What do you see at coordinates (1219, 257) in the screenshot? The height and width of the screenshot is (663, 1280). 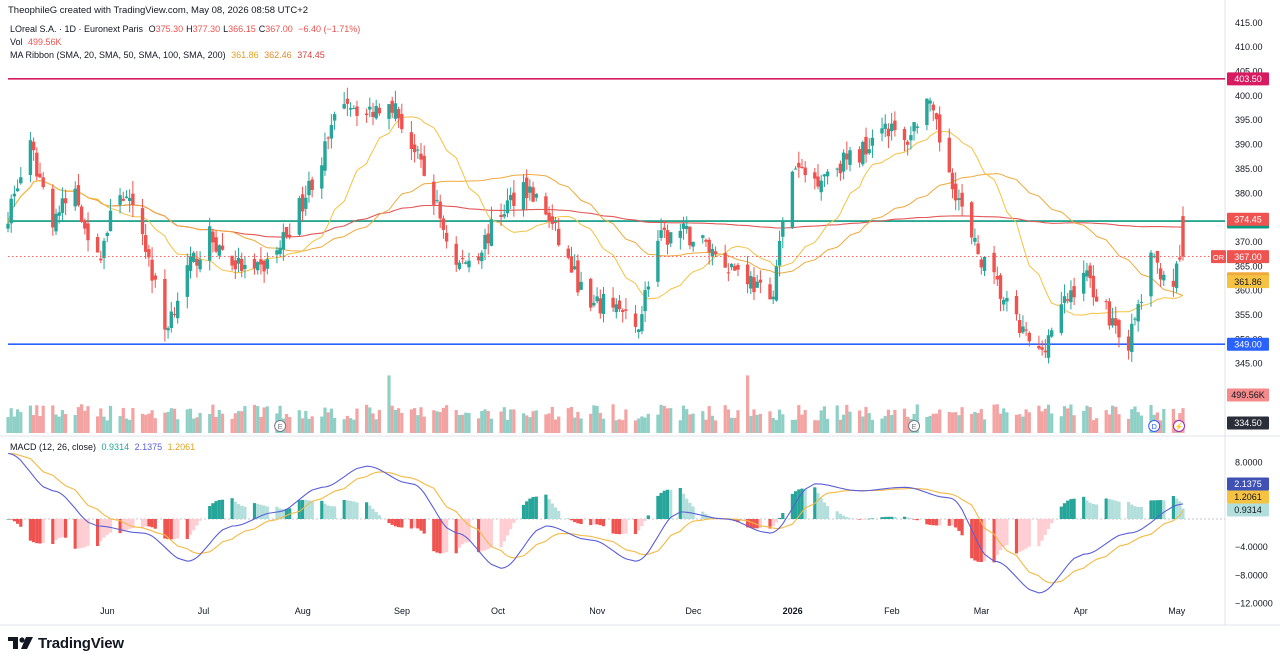 I see `tag-last-prefix: OR` at bounding box center [1219, 257].